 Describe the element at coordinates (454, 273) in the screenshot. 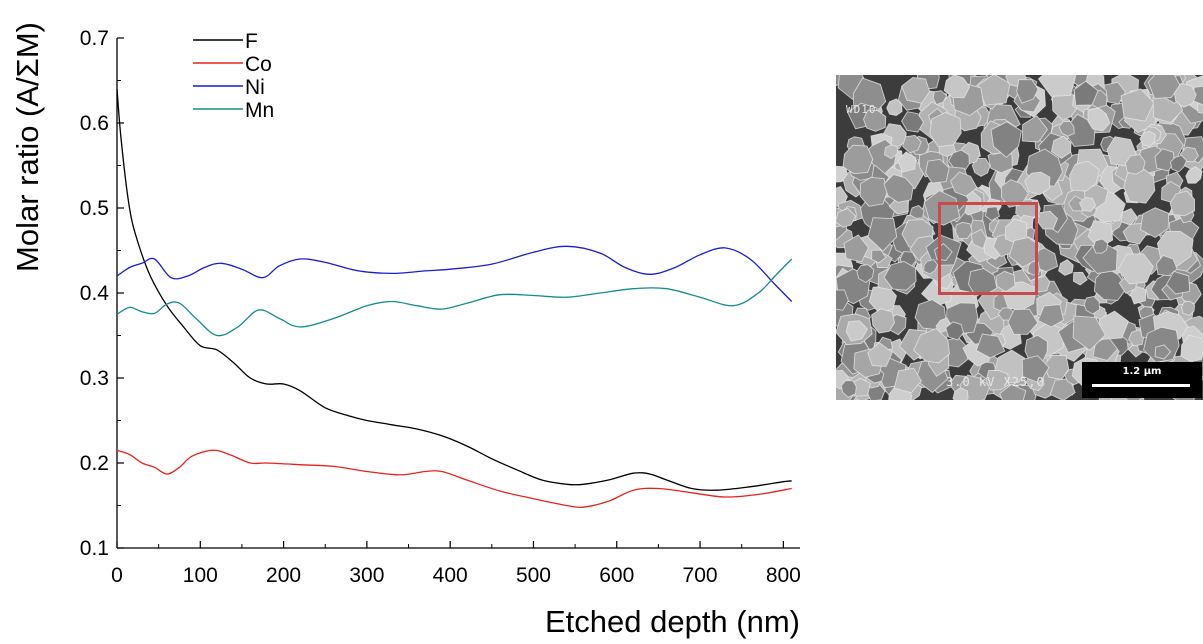

I see `series-line-ni` at that location.